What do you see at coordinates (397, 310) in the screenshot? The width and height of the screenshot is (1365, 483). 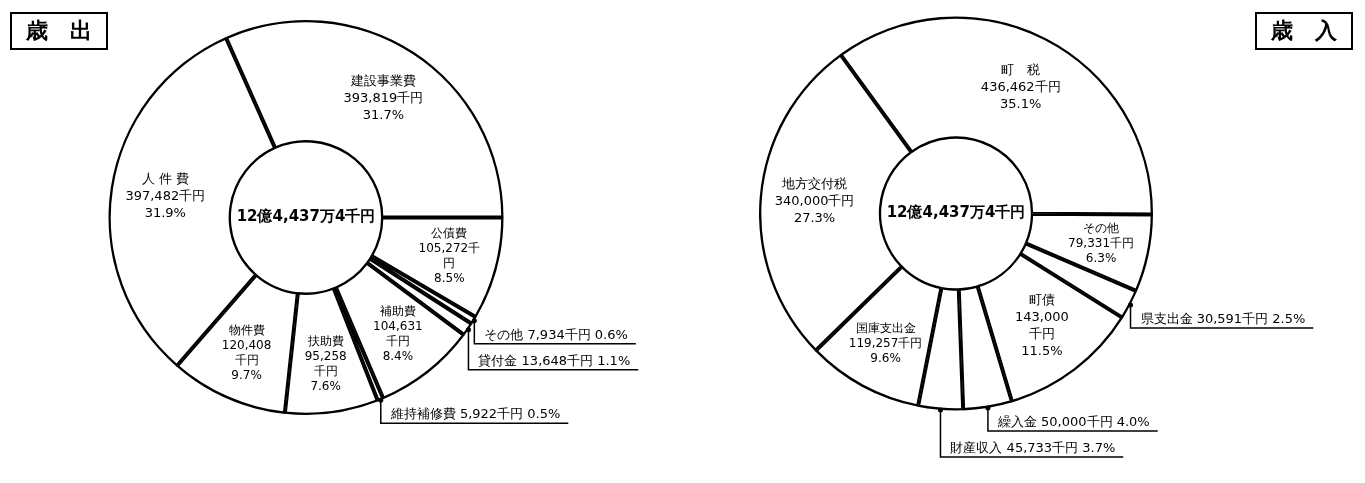 I see `slice-label: 補助費` at bounding box center [397, 310].